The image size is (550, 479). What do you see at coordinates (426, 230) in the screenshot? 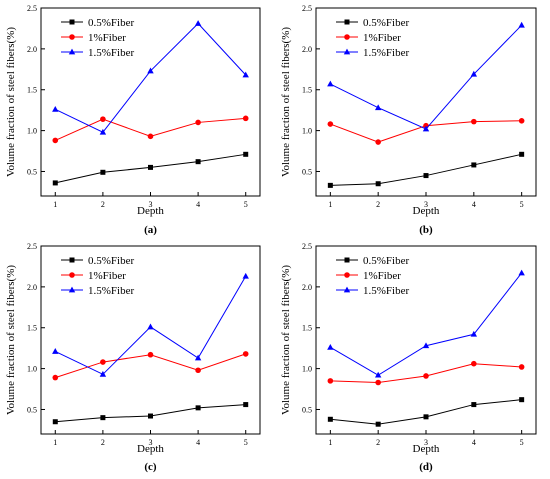
I see `panel-label: (b)` at bounding box center [426, 230].